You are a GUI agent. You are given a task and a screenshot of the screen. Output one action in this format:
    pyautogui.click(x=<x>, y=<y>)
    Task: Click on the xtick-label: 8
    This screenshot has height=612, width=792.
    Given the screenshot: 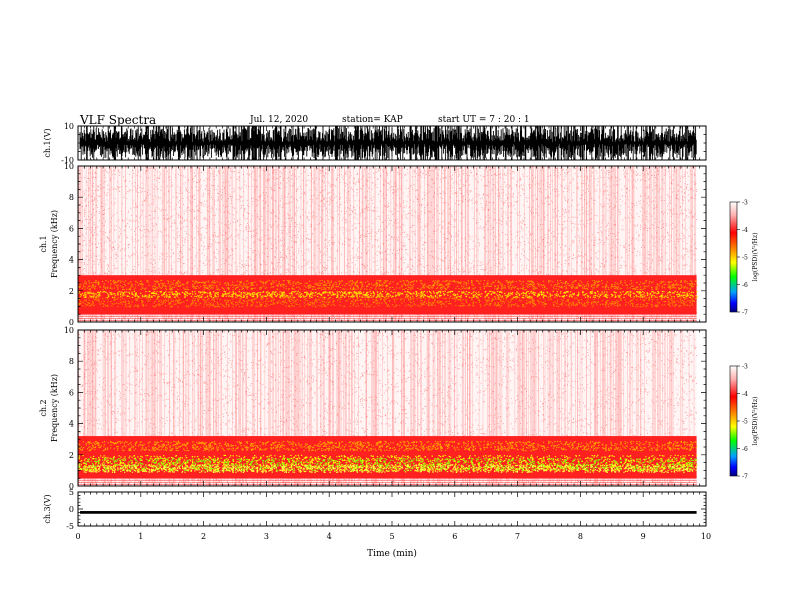 What is the action you would take?
    pyautogui.click(x=580, y=536)
    